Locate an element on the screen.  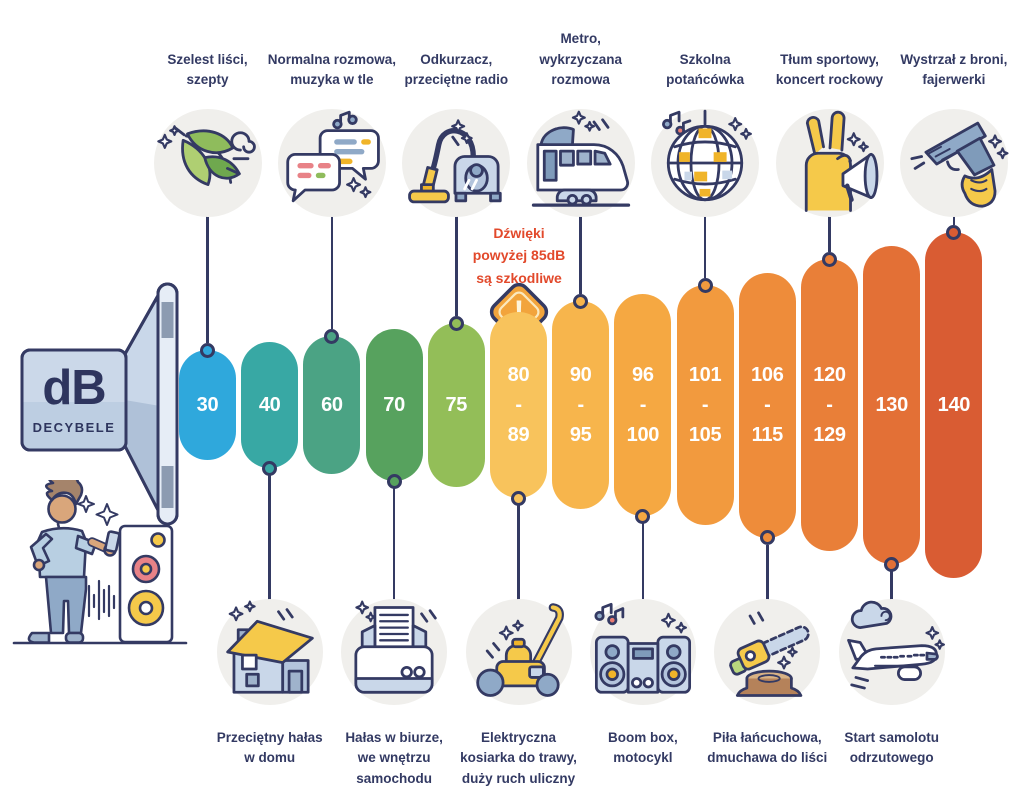
db-value: 101 - 105 is located at coordinates (705, 405).